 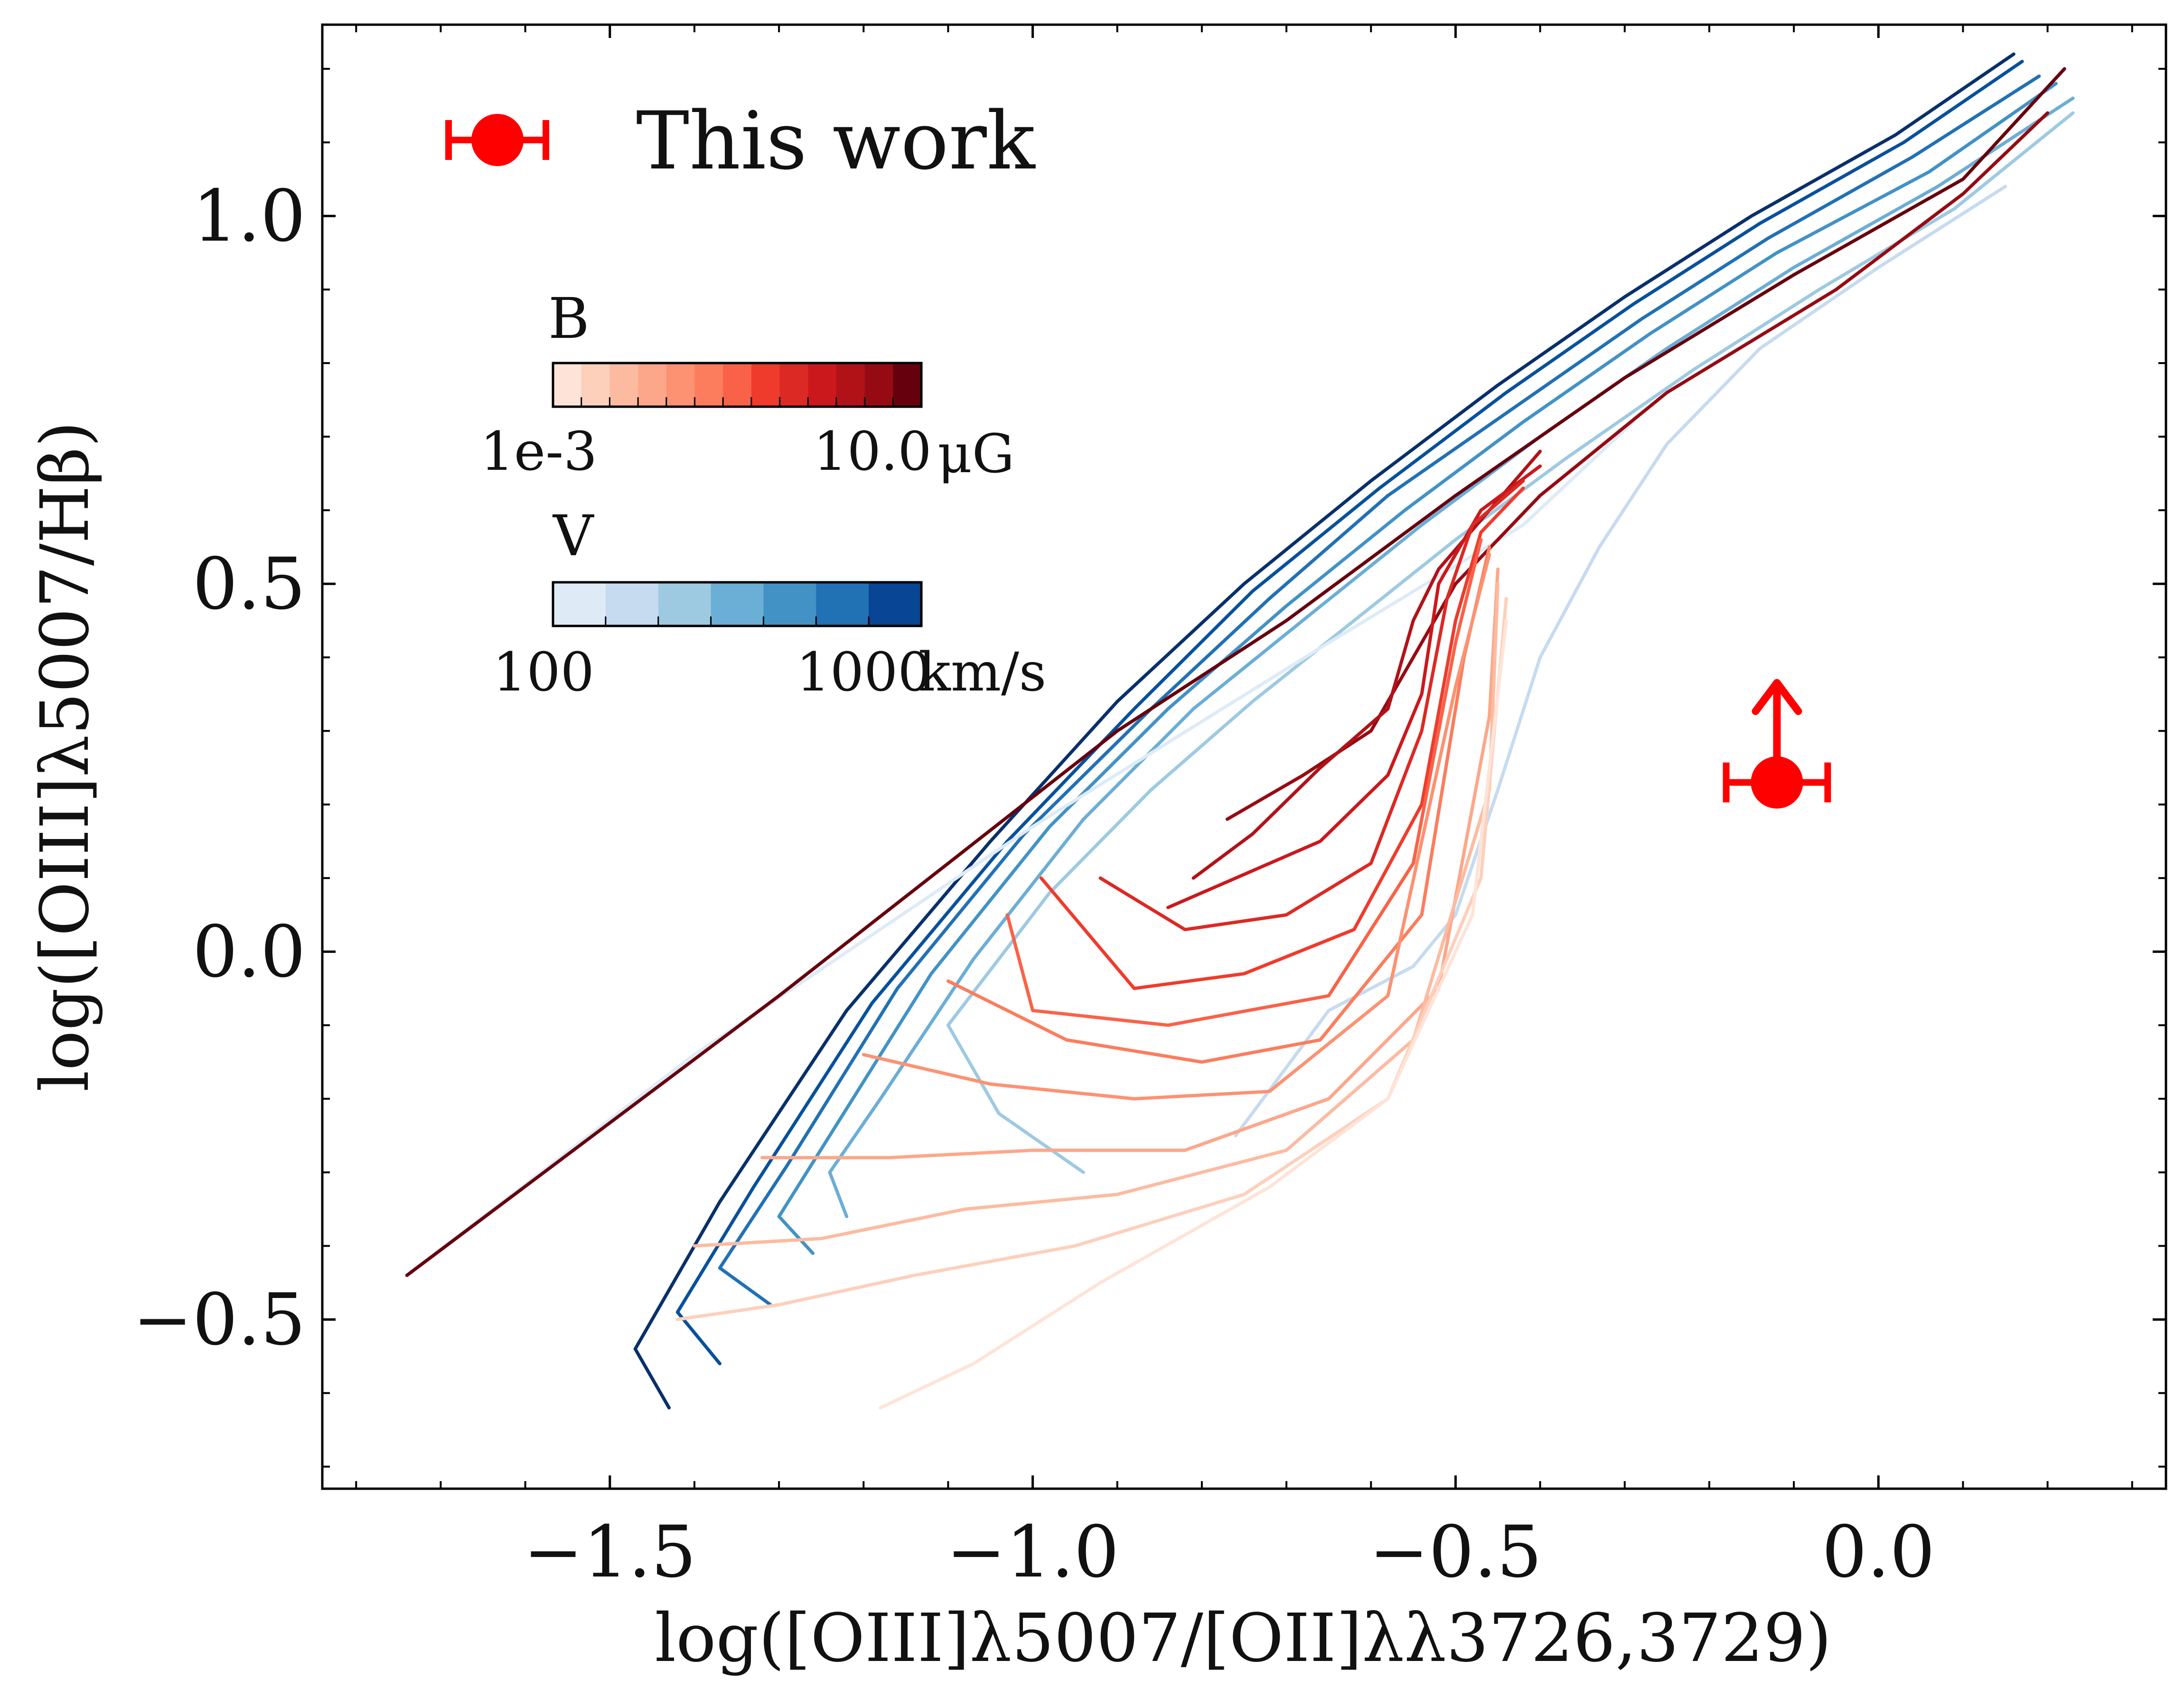 What do you see at coordinates (1777, 697) in the screenshot?
I see `observation-lower-limit-arrow-head` at bounding box center [1777, 697].